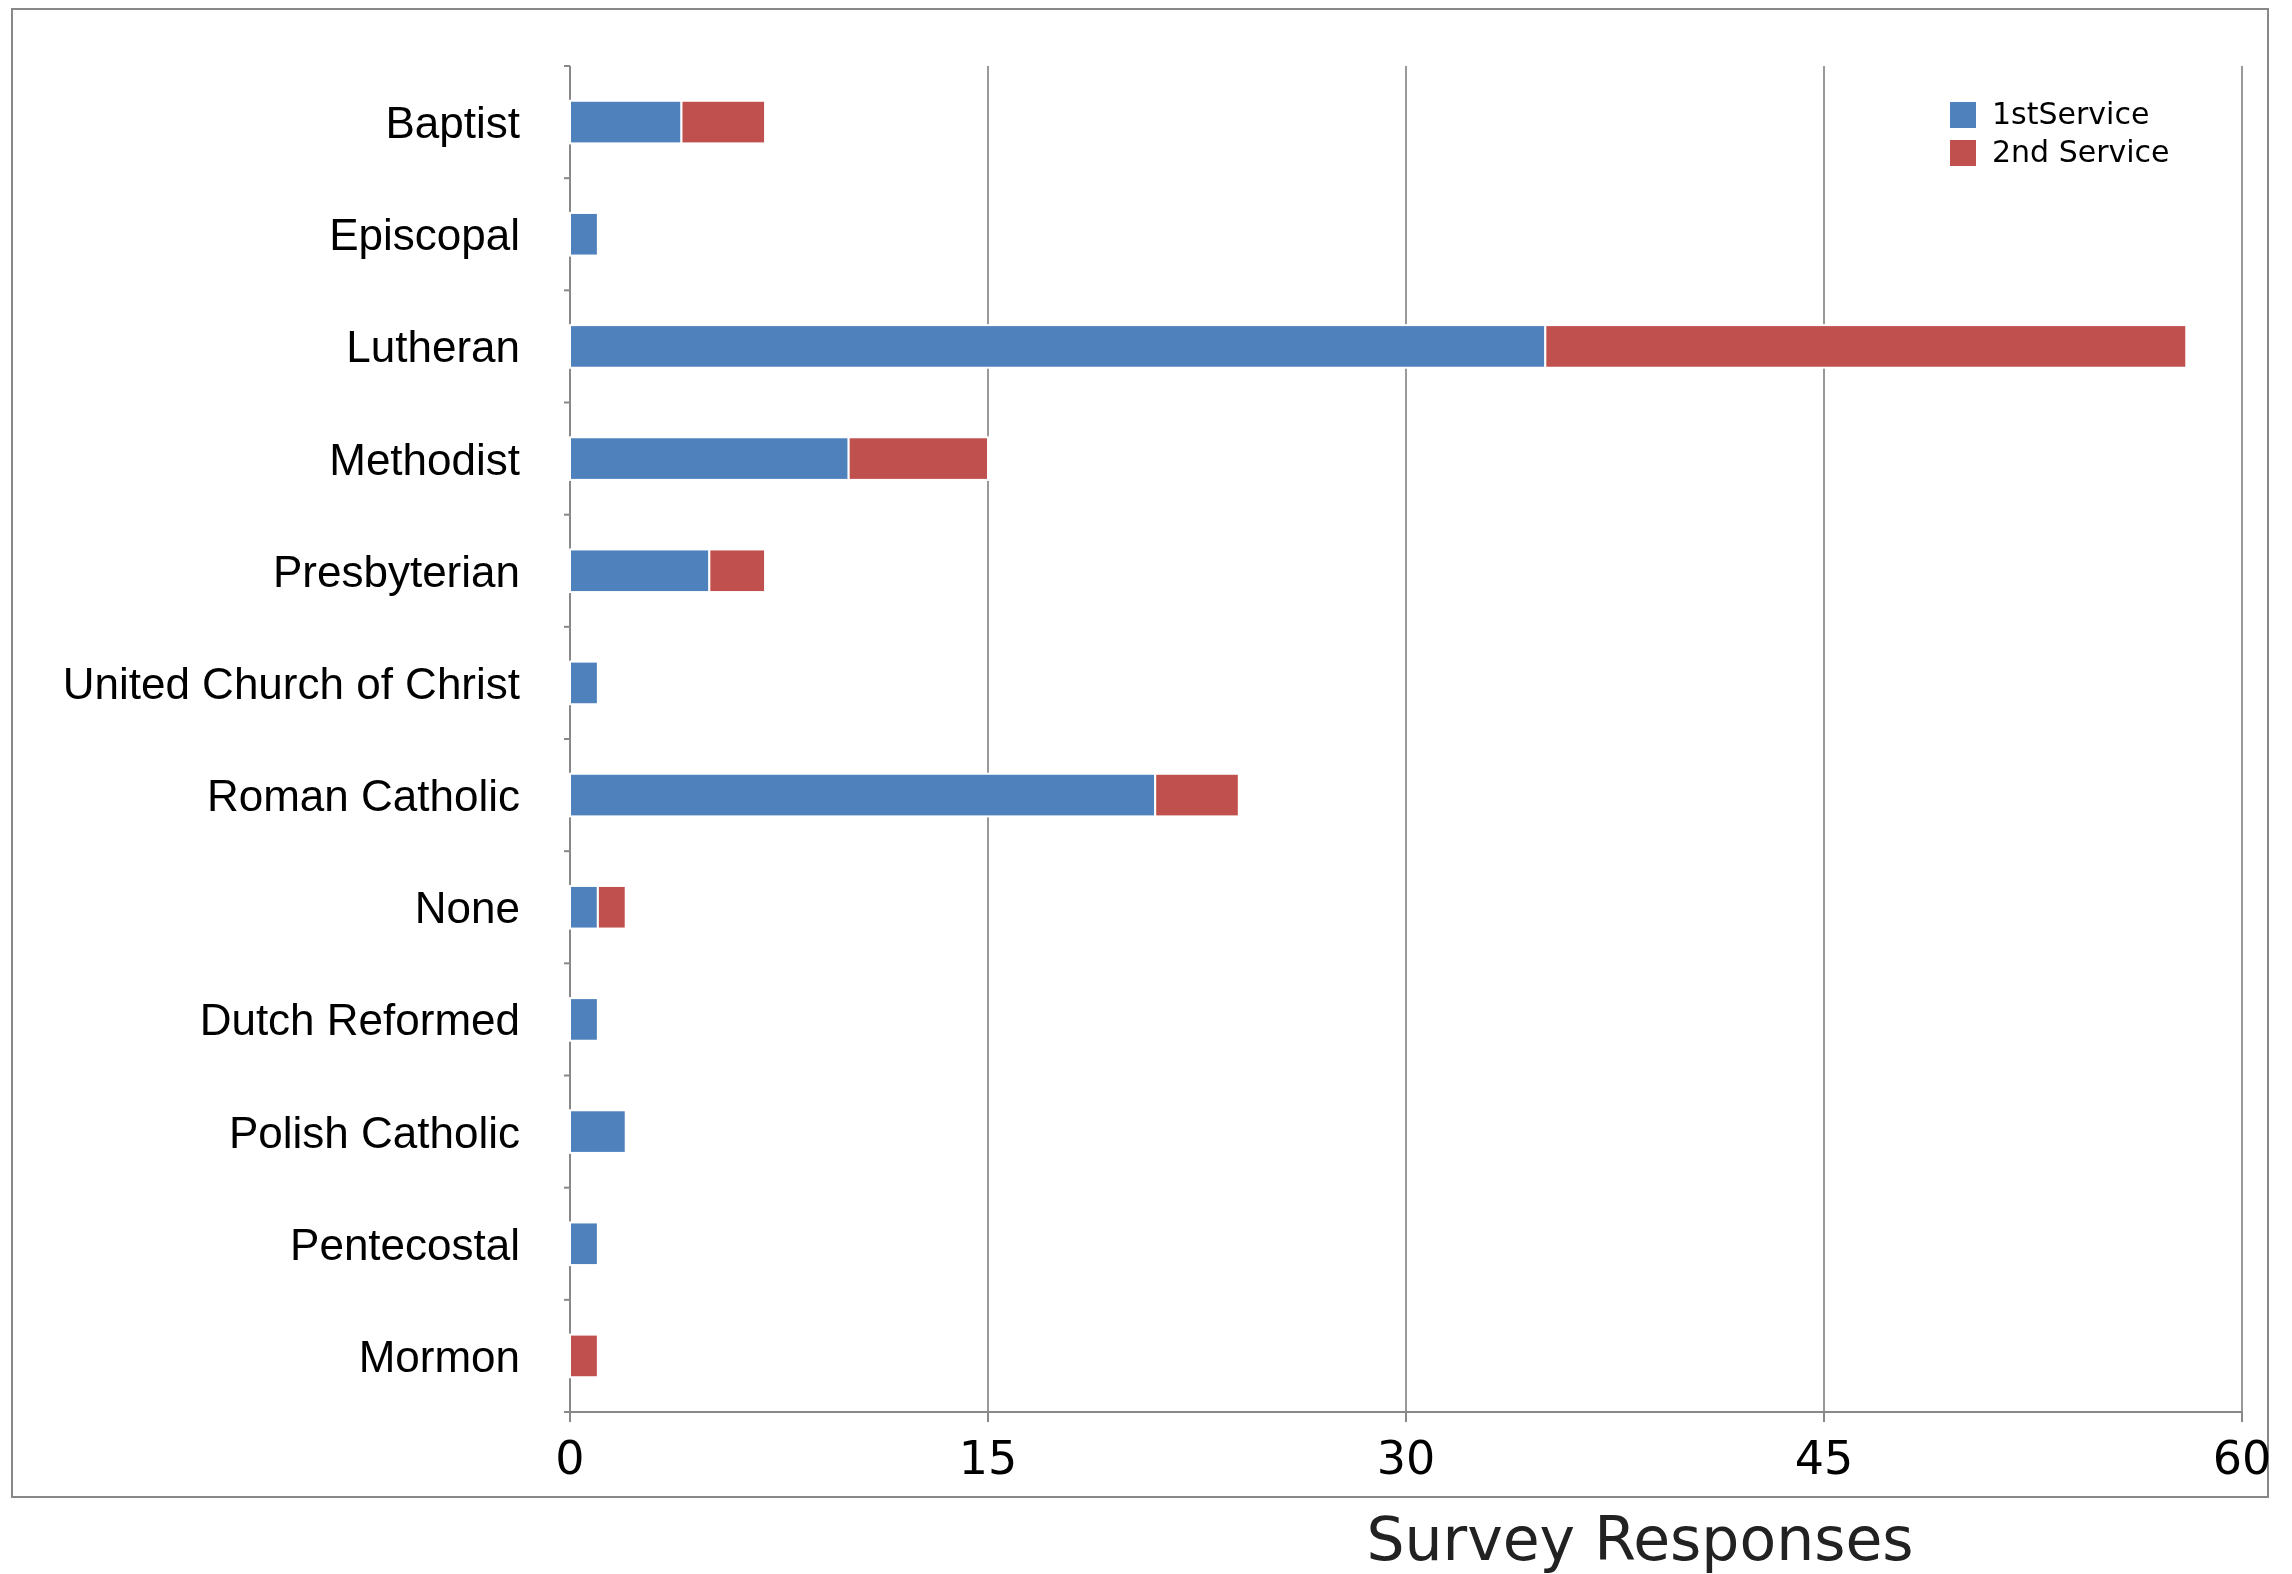  I want to click on x-tick-label: 60, so click(2242, 1458).